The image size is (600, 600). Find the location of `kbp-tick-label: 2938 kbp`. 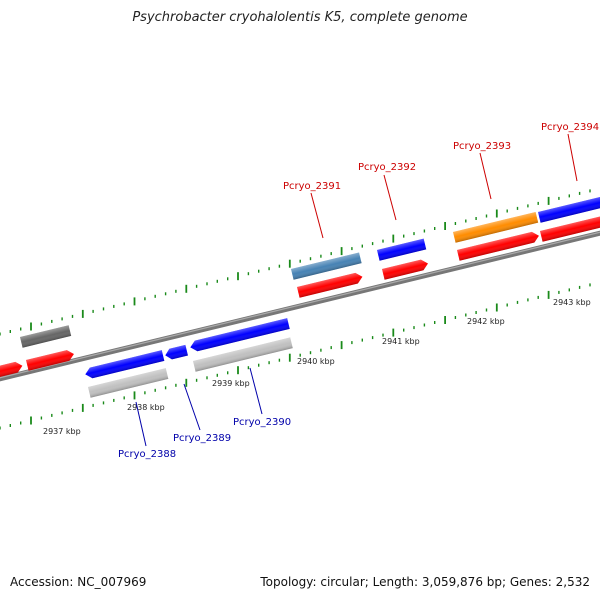

kbp-tick-label: 2938 kbp is located at coordinates (146, 407).